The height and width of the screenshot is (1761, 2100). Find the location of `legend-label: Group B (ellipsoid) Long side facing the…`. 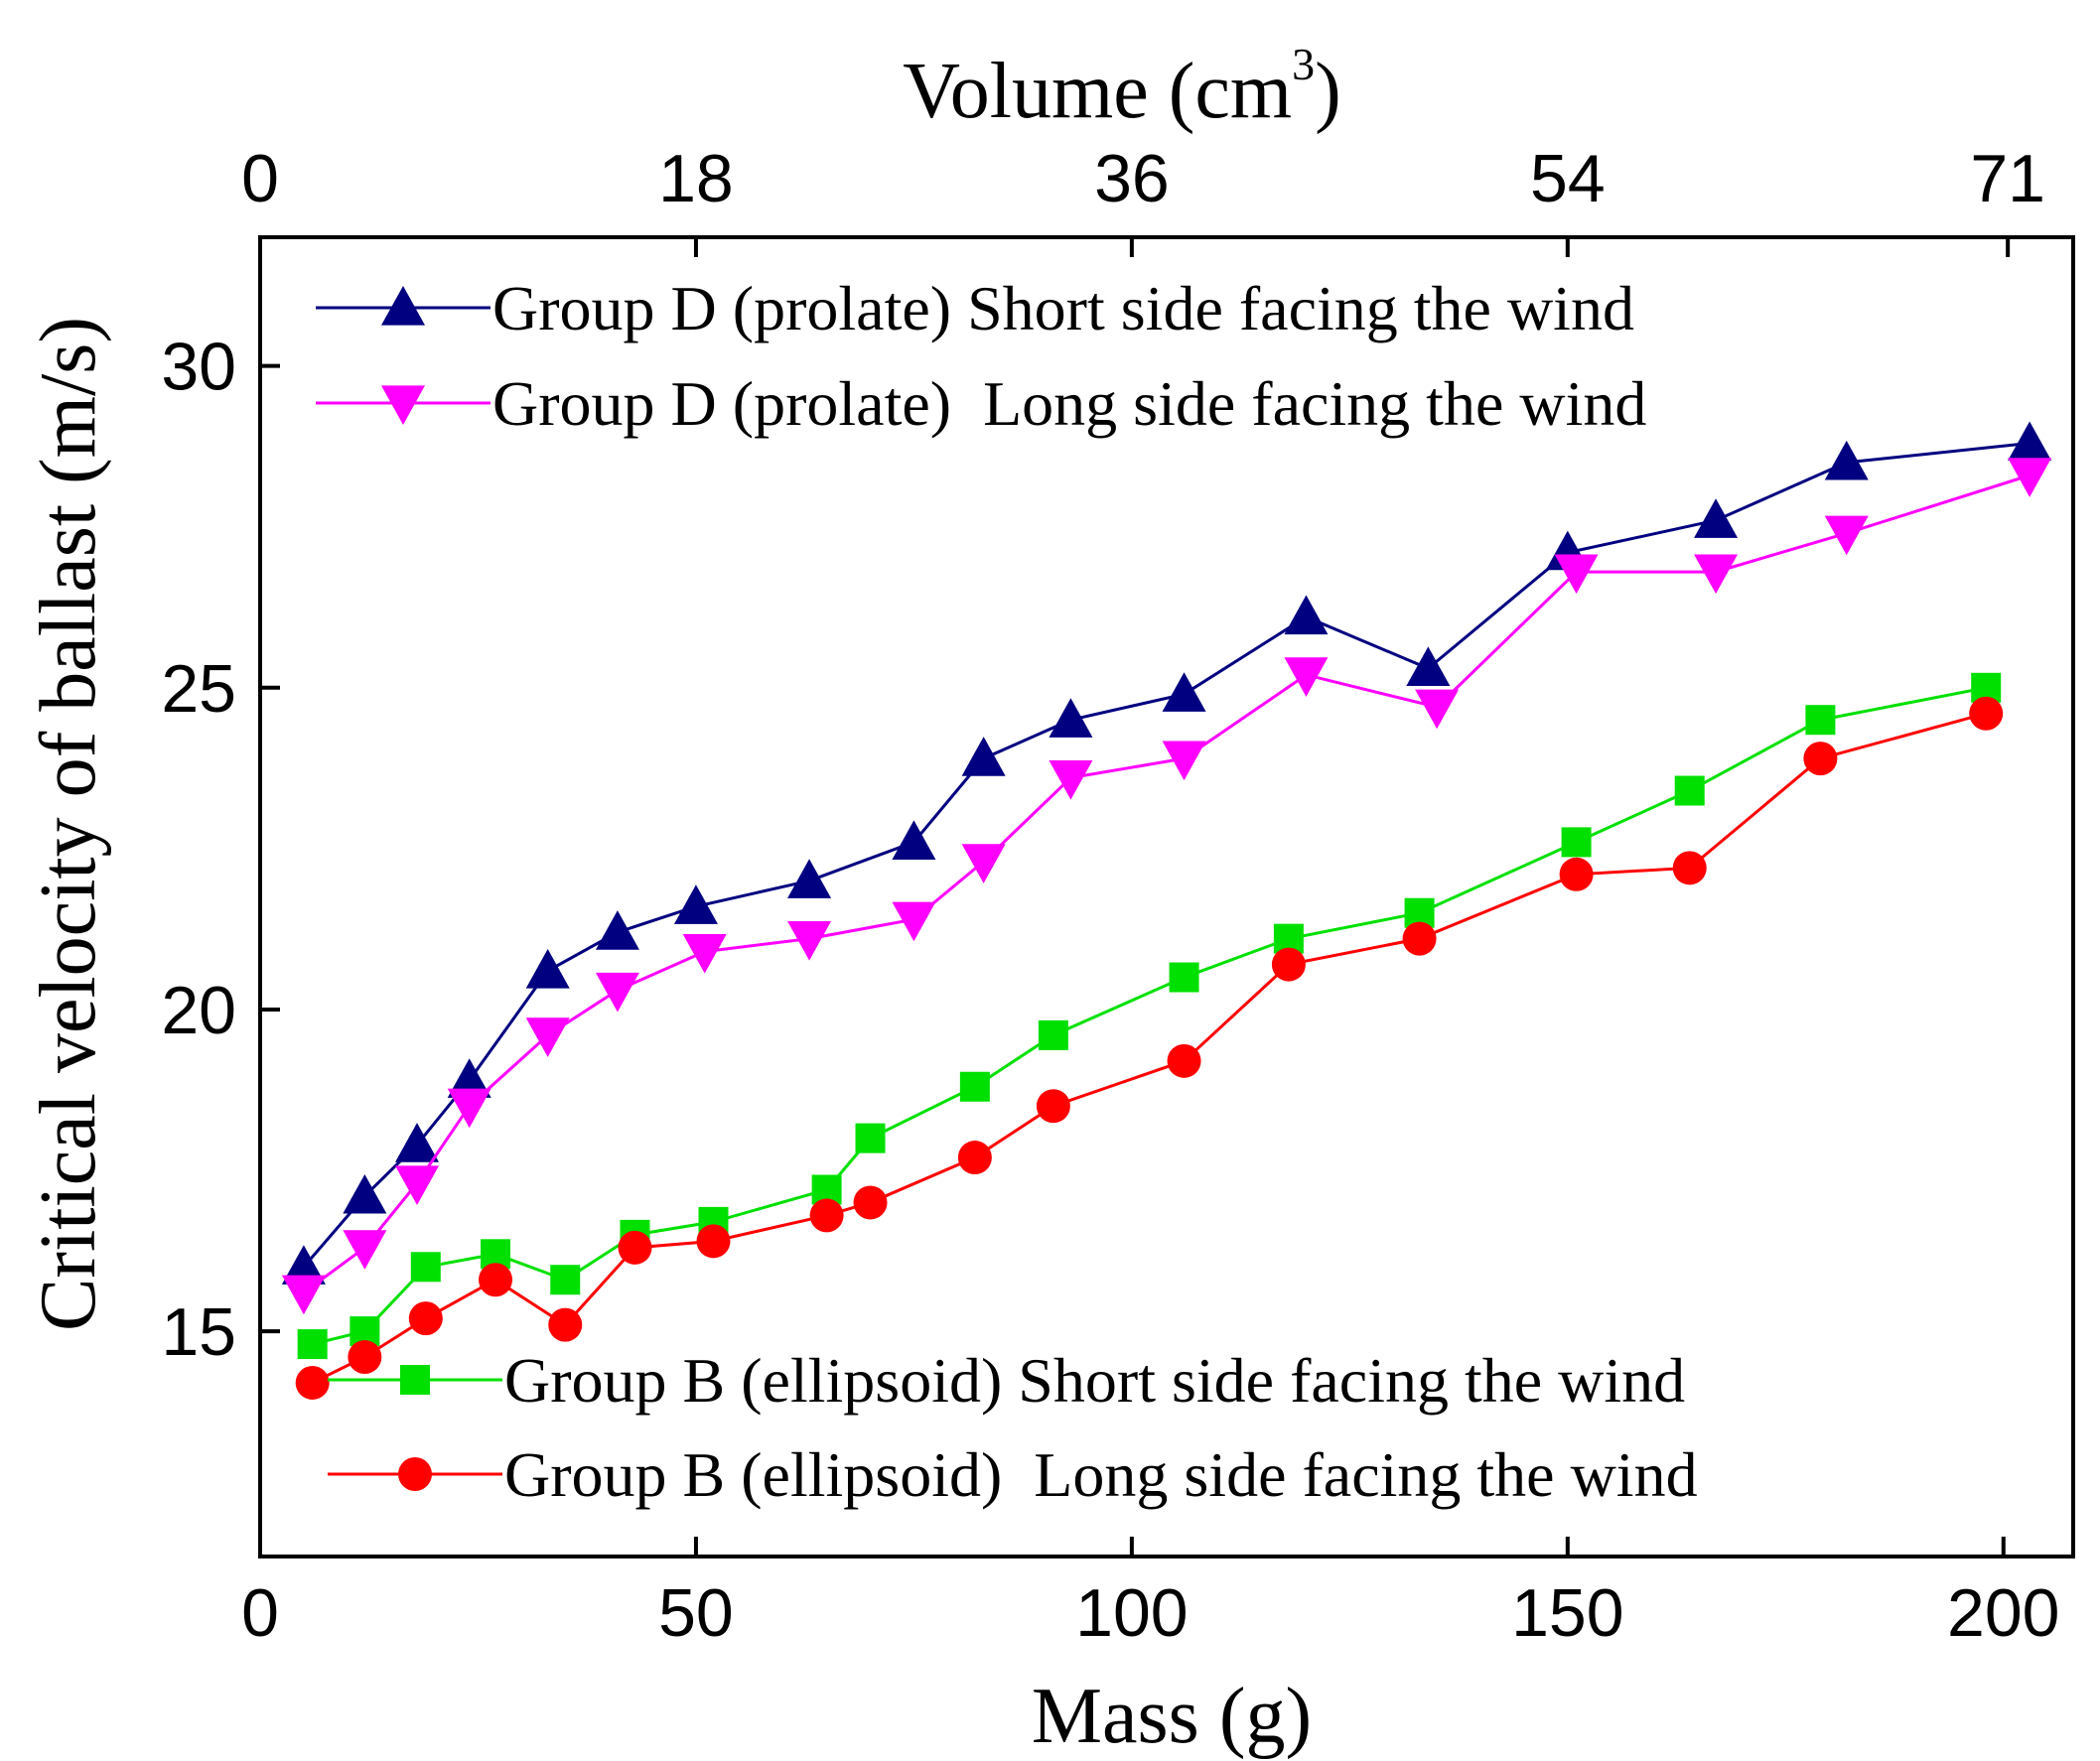

legend-label: Group B (ellipsoid) Long side facing the… is located at coordinates (1101, 1474).